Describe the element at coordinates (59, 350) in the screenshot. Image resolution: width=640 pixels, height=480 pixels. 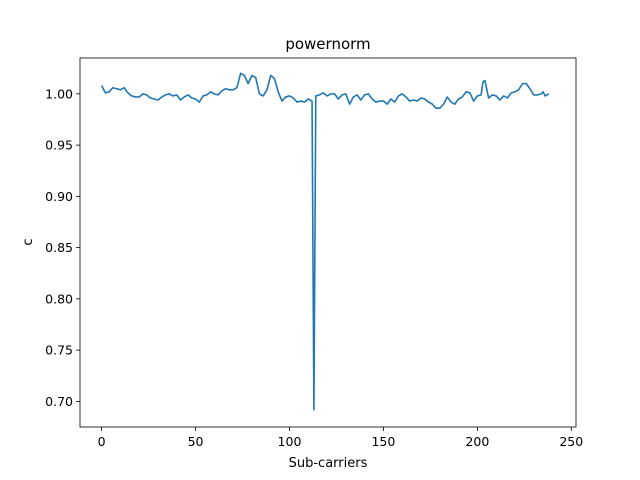
I see `y-tick-label: 0.75` at that location.